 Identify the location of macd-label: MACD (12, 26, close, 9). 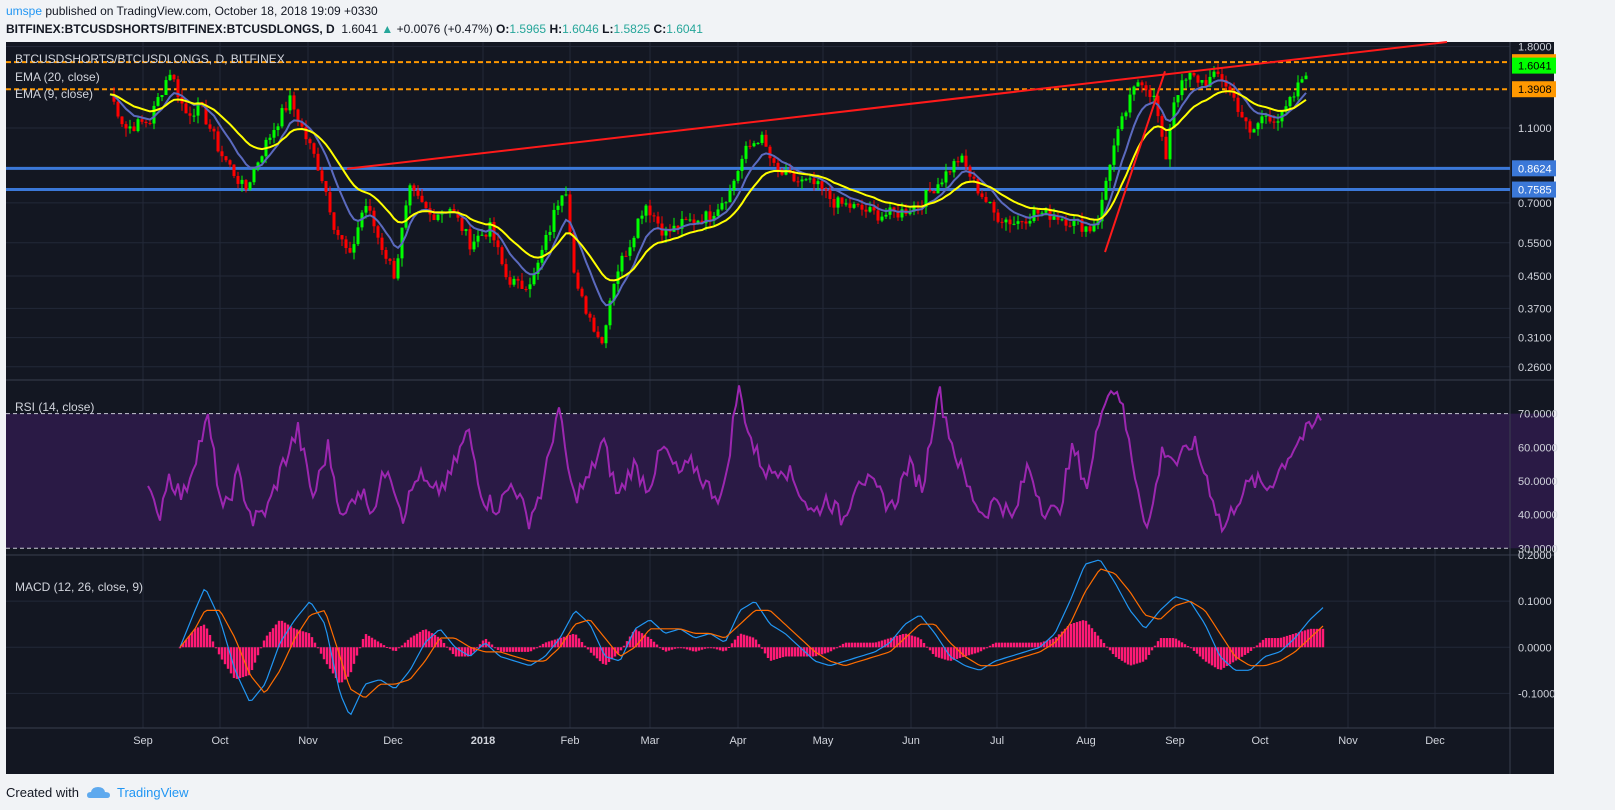
(79, 587).